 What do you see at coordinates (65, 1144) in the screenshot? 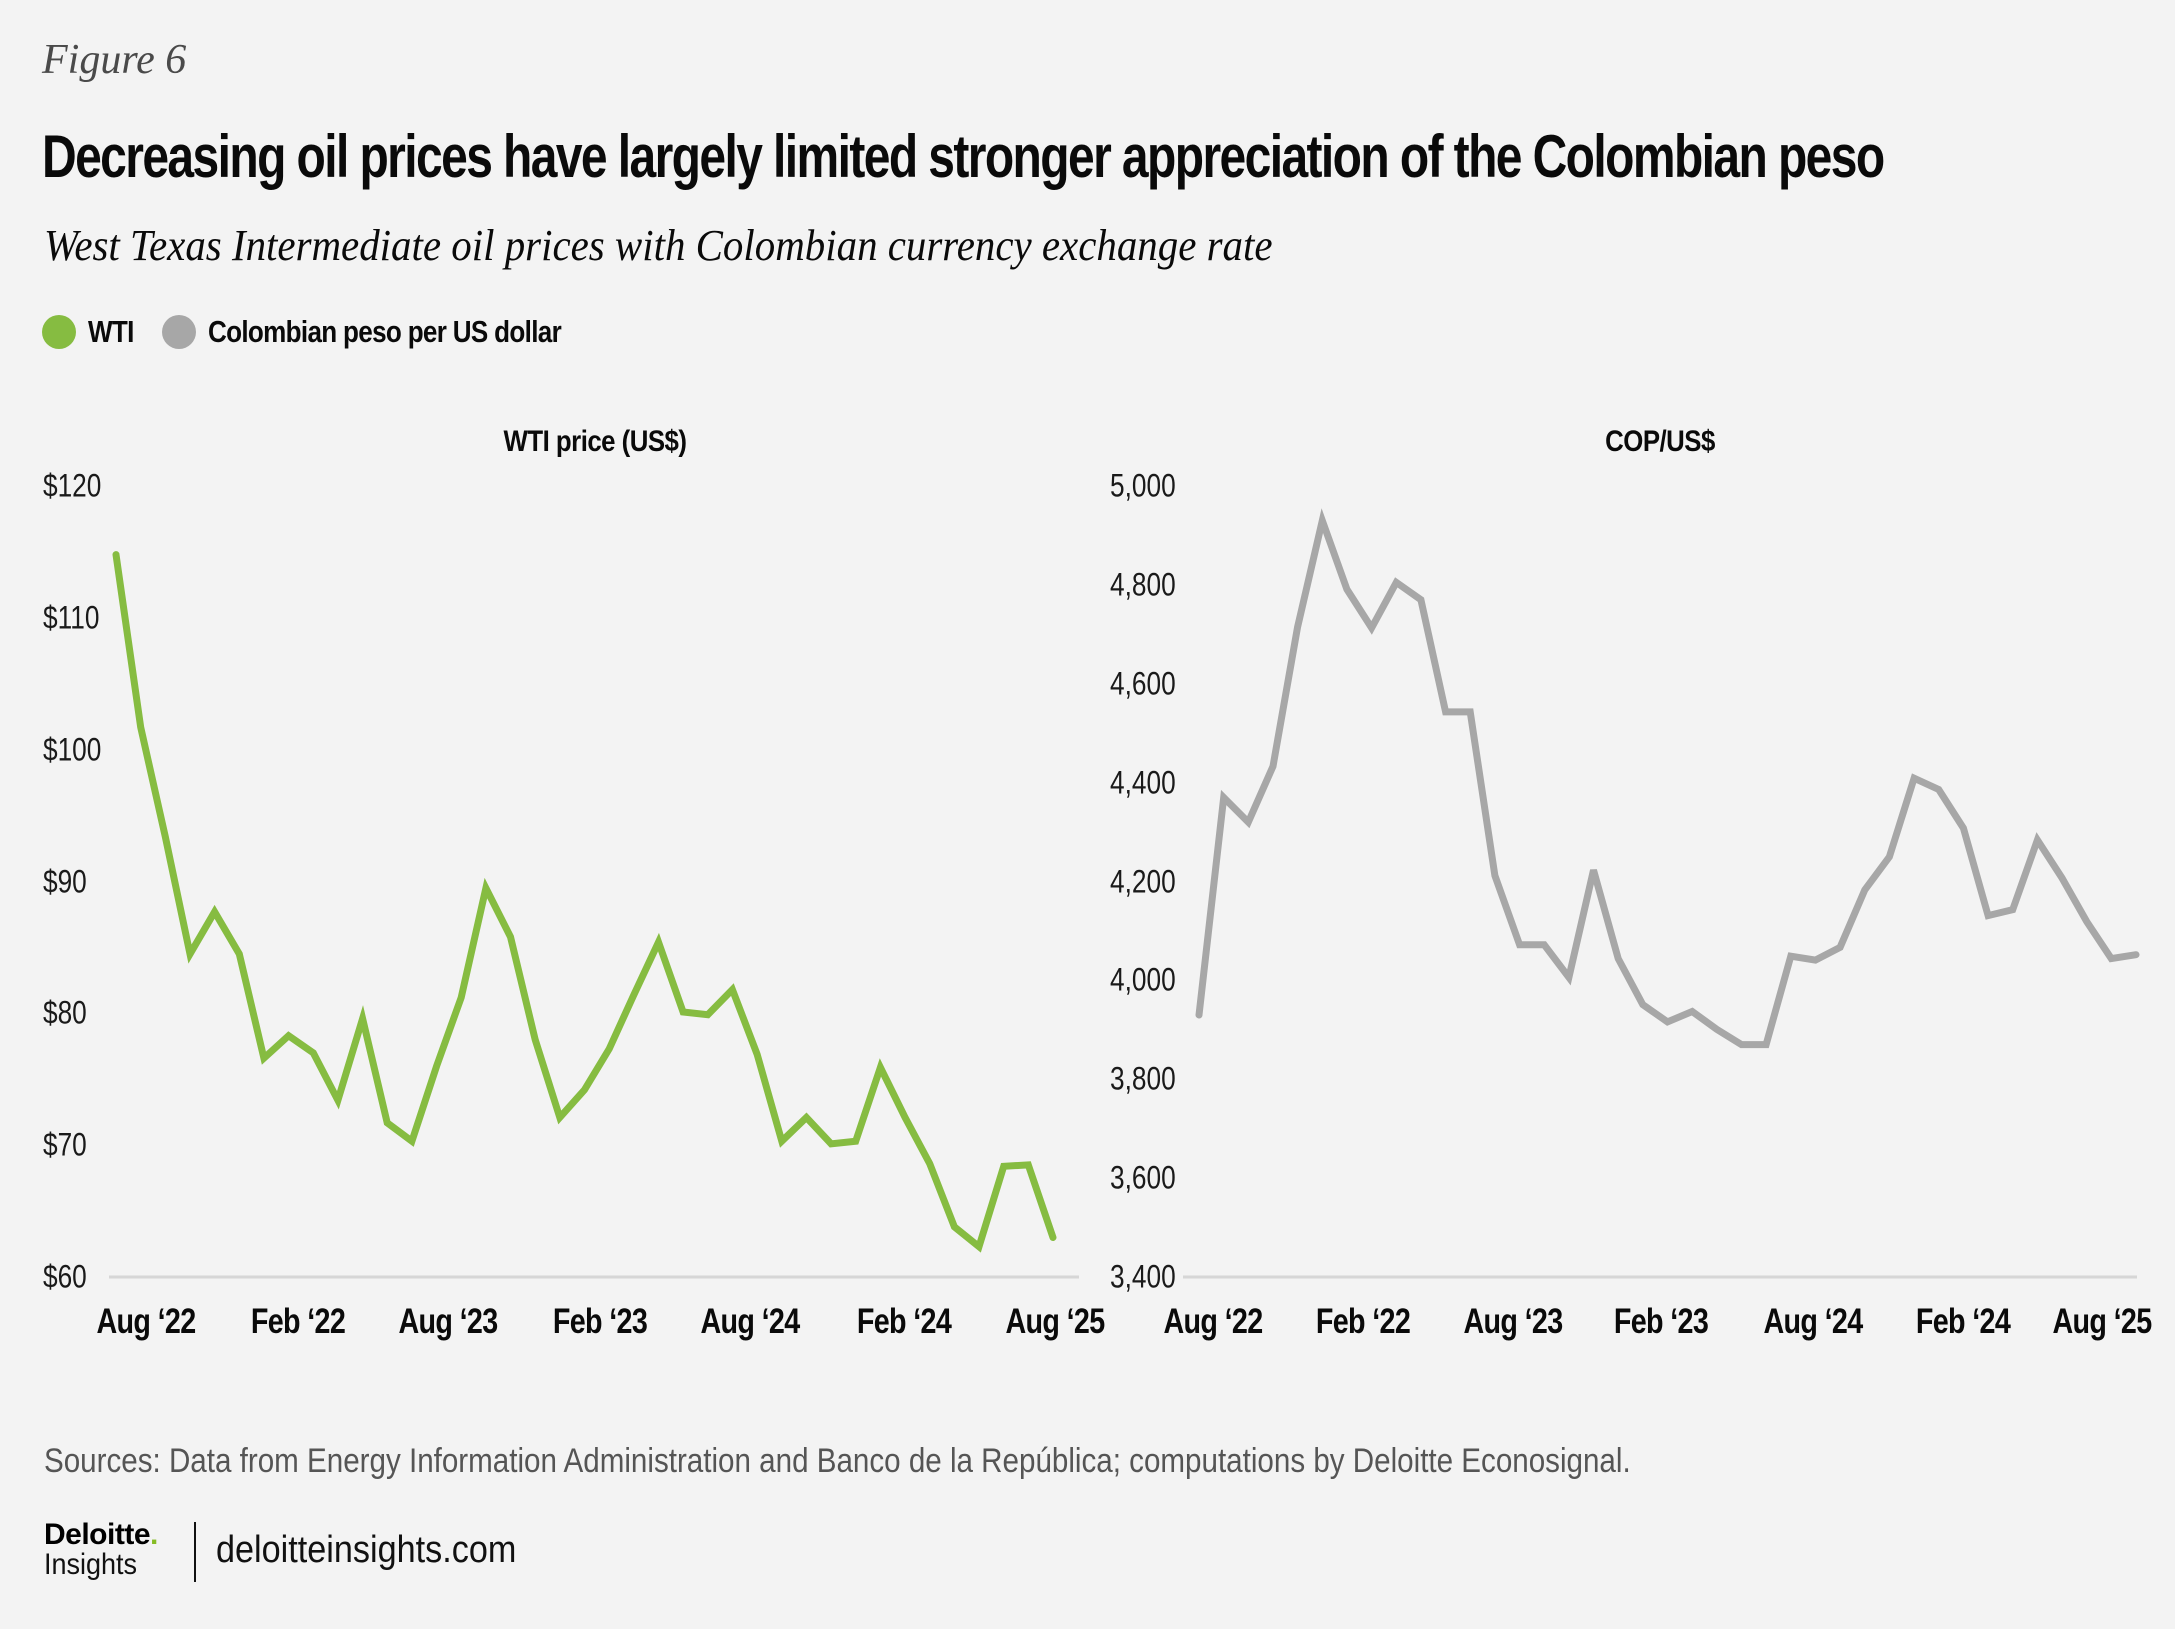
I see `wti-ytick-label: $70` at bounding box center [65, 1144].